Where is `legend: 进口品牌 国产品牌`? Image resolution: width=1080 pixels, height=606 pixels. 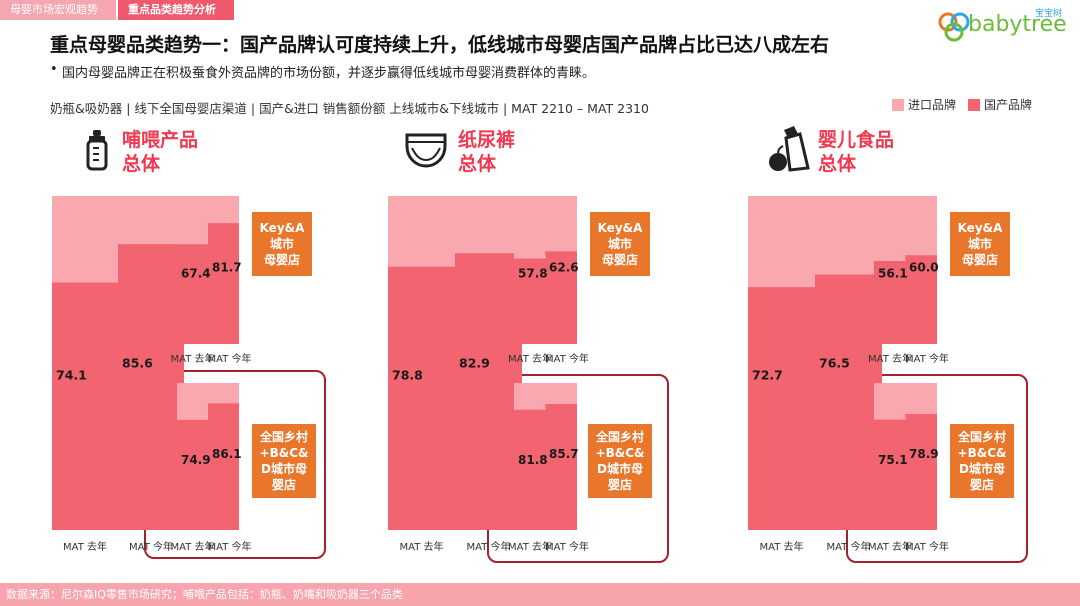
legend: 进口品牌 国产品牌 is located at coordinates (968, 104).